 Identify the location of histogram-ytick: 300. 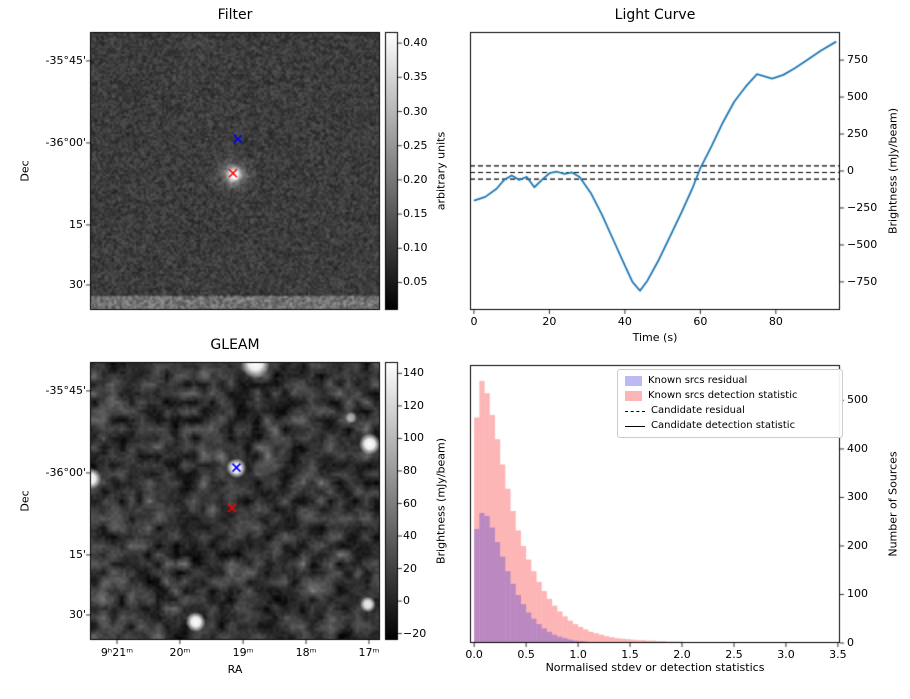
(857, 497).